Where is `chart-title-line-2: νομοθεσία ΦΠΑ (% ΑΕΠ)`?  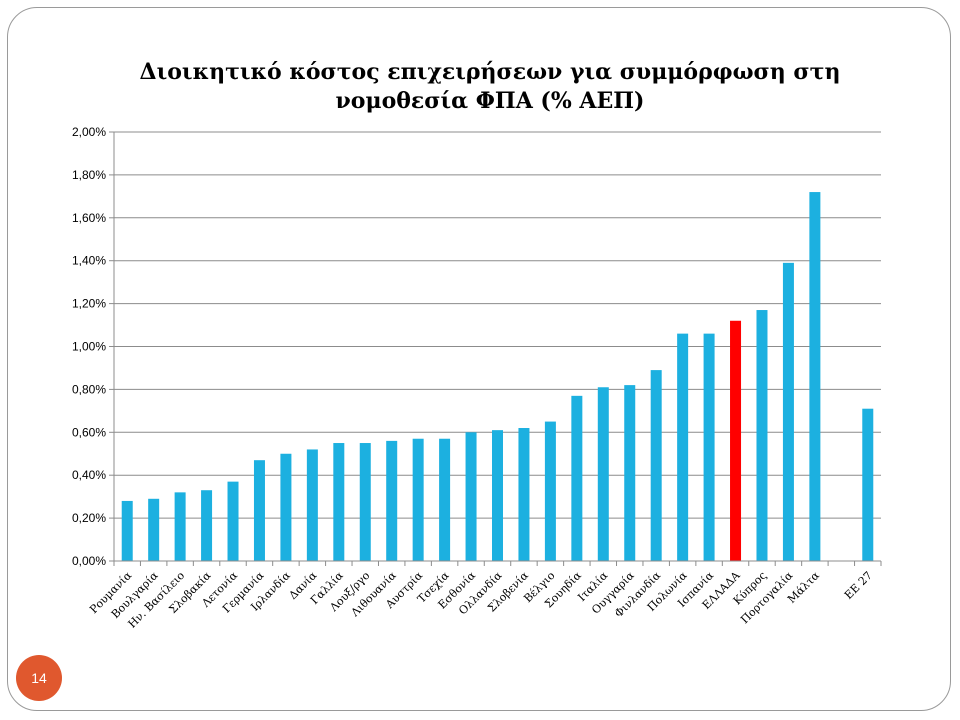
chart-title-line-2: νομοθεσία ΦΠΑ (% ΑΕΠ) is located at coordinates (490, 101).